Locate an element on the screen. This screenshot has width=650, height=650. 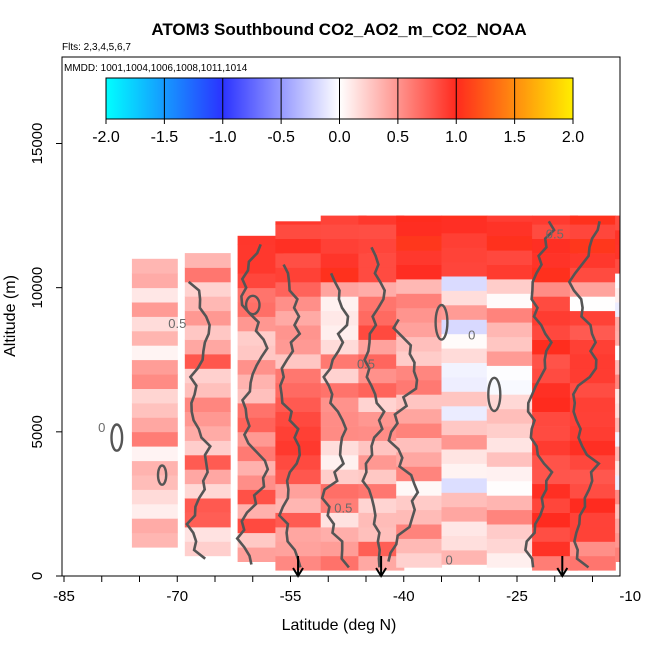
profile-marker-arrow is located at coordinates (562, 567).